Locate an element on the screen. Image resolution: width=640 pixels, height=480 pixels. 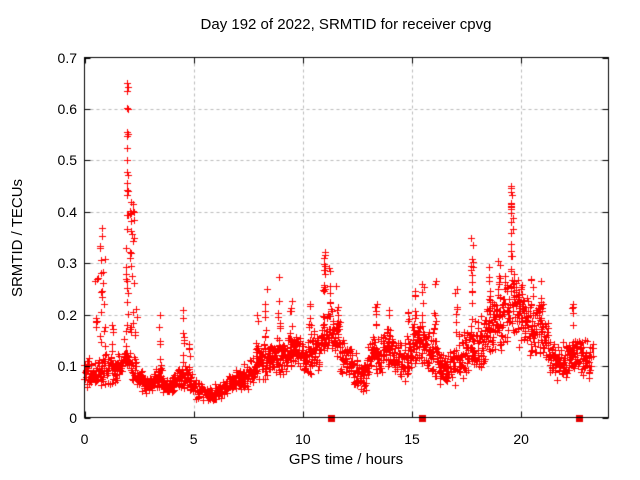
x-tick-label: 10 is located at coordinates (303, 439).